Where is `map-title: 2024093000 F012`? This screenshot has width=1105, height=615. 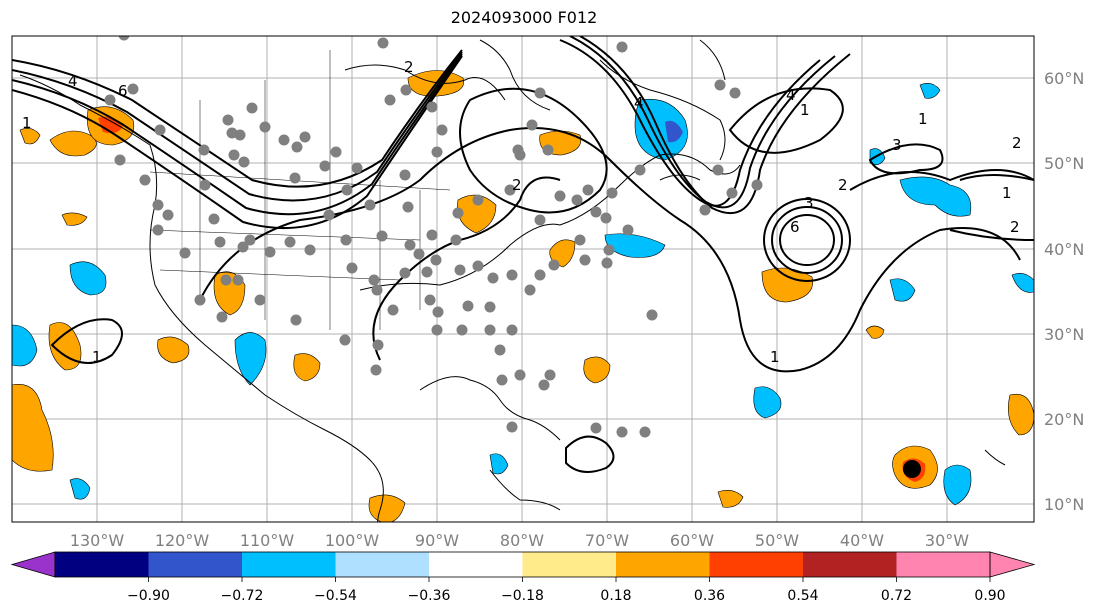 map-title: 2024093000 F012 is located at coordinates (524, 17).